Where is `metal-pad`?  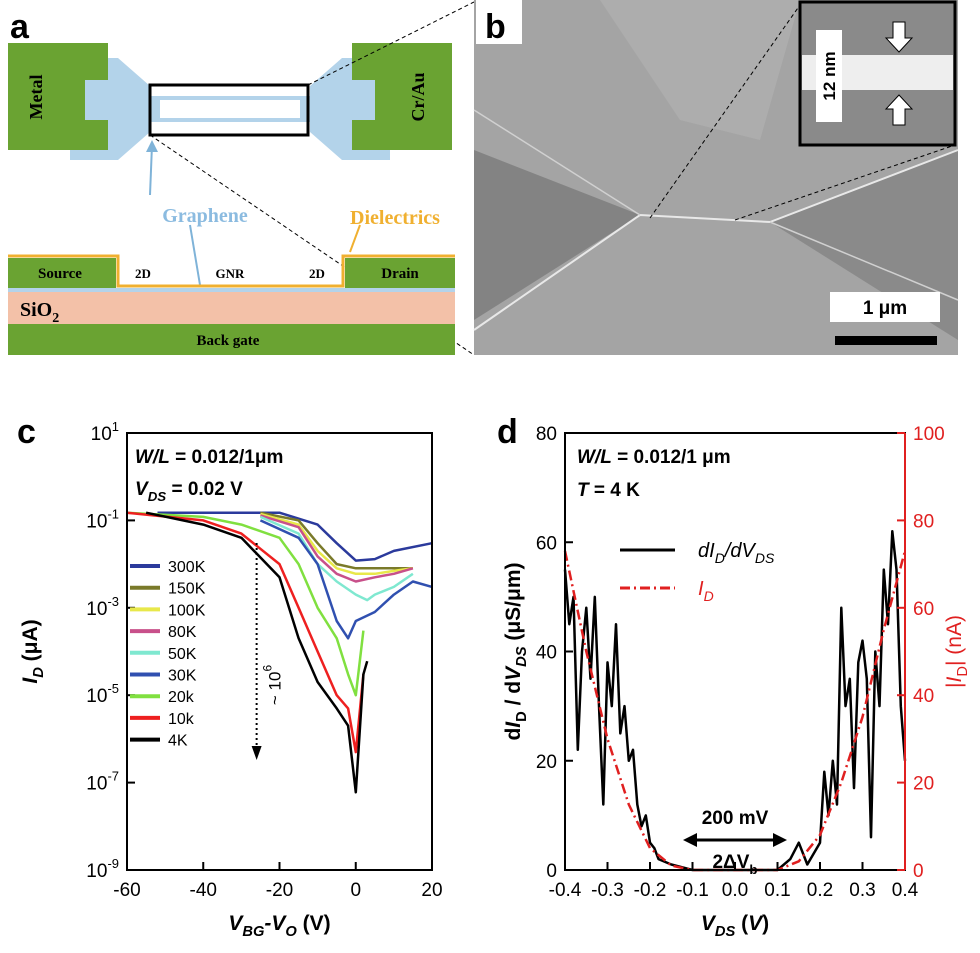 metal-pad is located at coordinates (58, 96).